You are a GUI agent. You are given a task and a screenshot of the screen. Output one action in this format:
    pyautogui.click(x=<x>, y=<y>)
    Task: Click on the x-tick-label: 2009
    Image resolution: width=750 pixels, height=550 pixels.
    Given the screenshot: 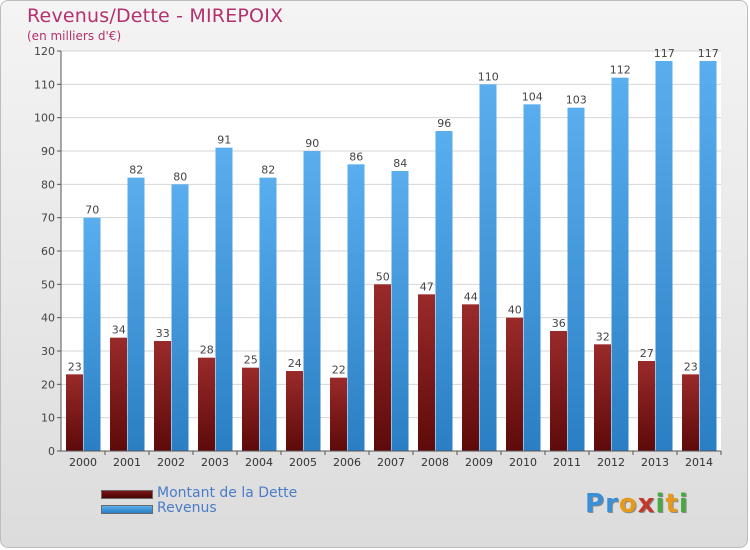 What is the action you would take?
    pyautogui.click(x=479, y=462)
    